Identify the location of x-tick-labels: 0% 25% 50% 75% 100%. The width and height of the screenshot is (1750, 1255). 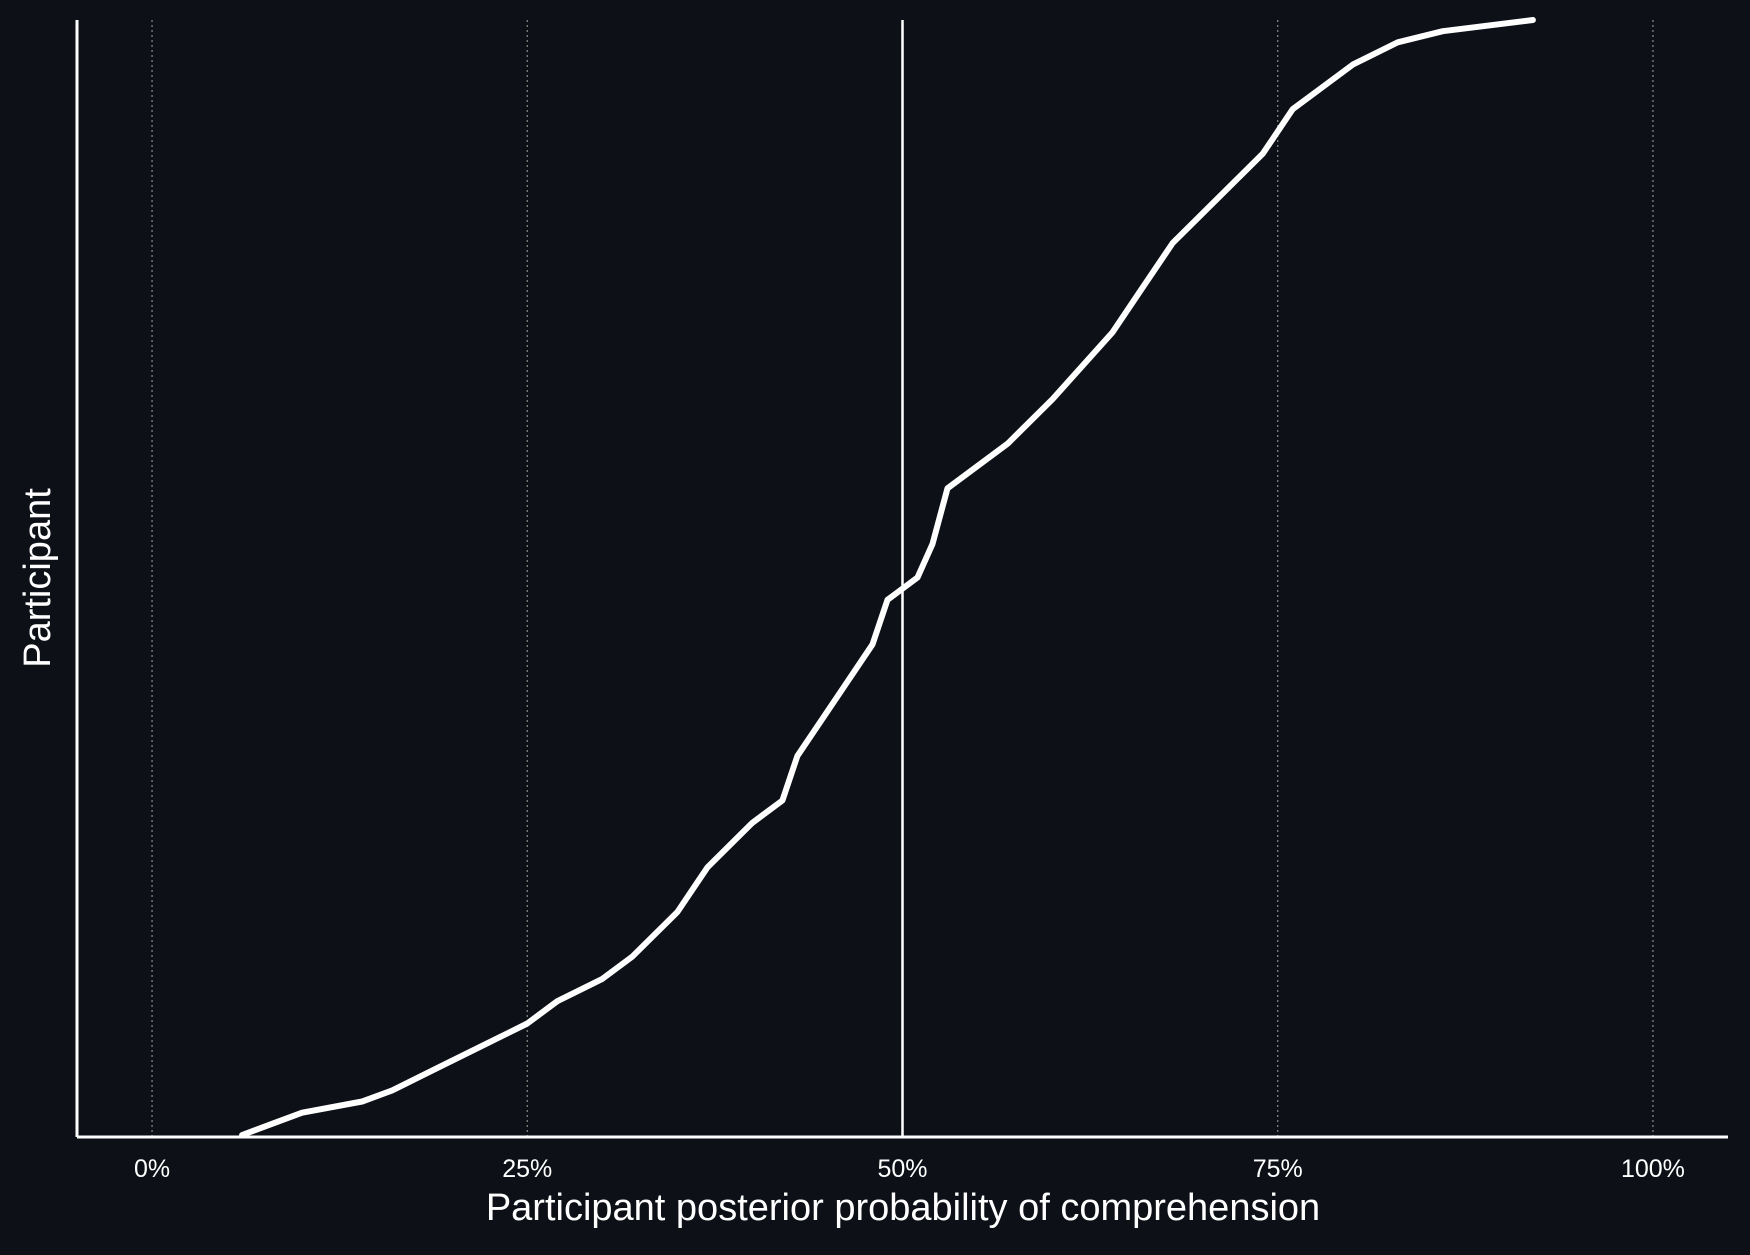
(909, 1169).